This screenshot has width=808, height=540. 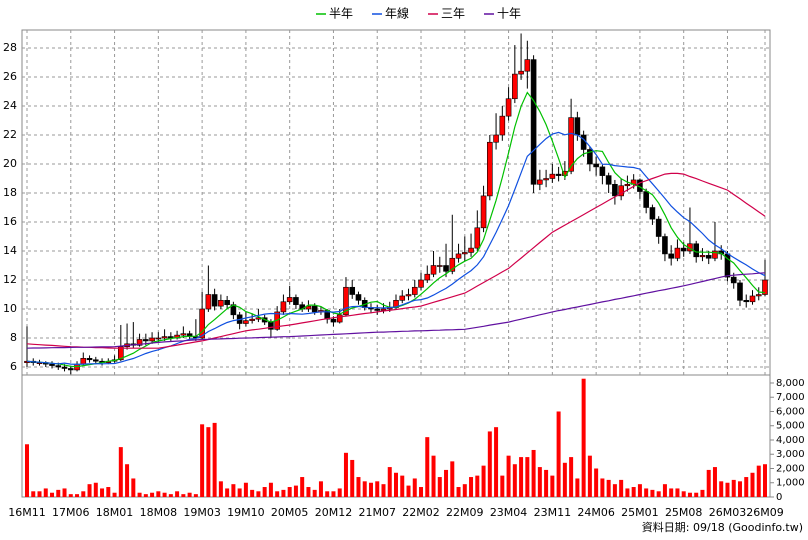 What do you see at coordinates (779, 497) in the screenshot?
I see `y2-tick-label: 0` at bounding box center [779, 497].